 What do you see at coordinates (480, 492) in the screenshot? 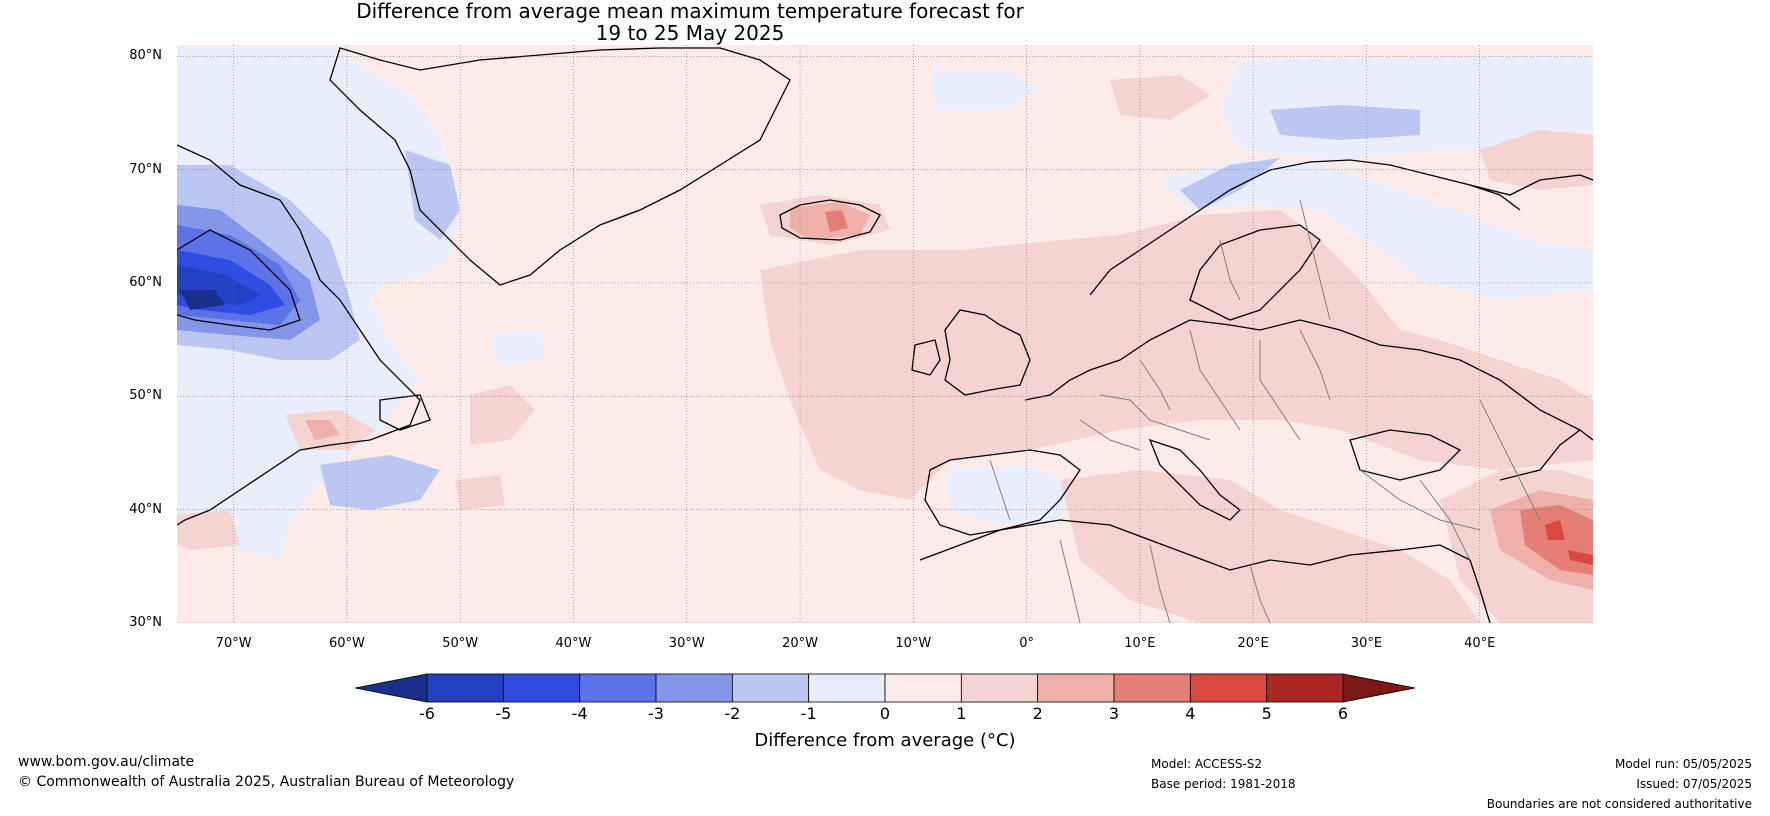
I see `anomaly-region-warm-mid-atlantic2` at bounding box center [480, 492].